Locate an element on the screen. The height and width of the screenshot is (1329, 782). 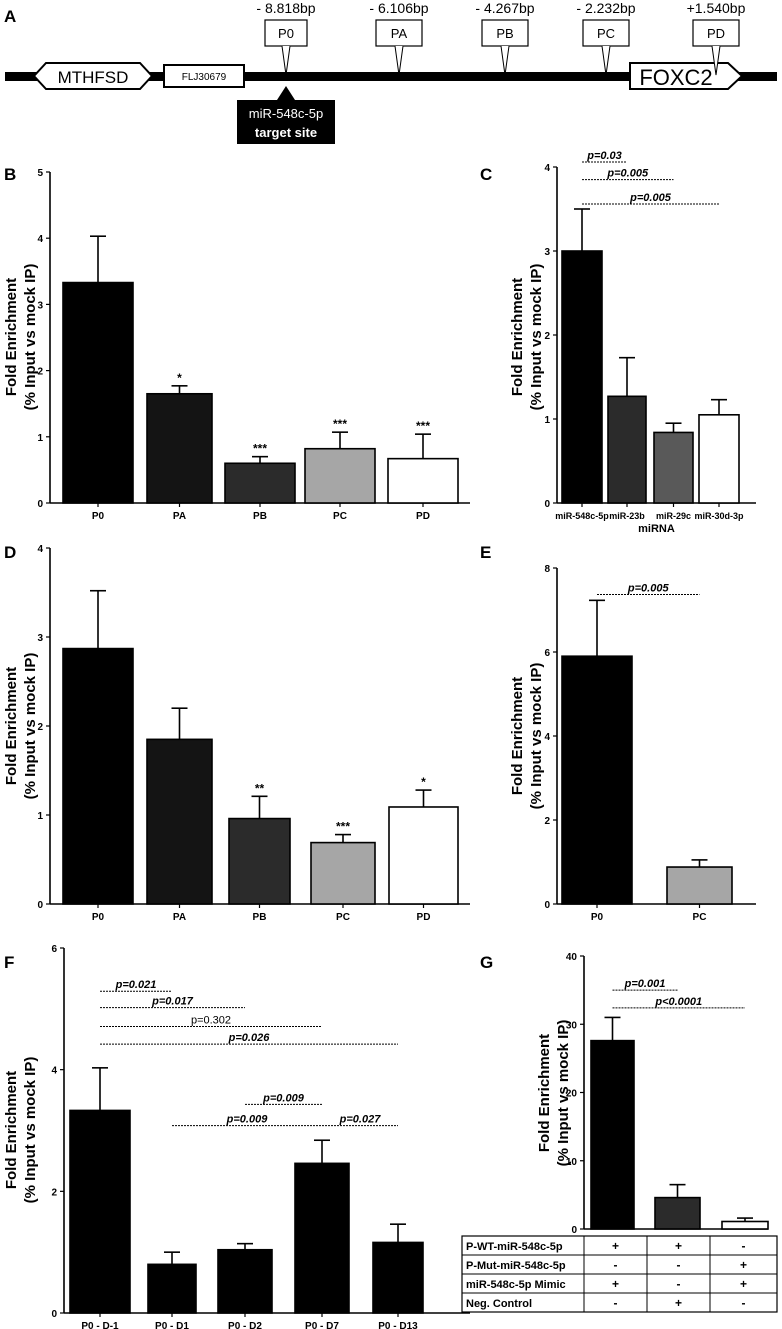
primer-pd-position: +1.540bp is located at coordinates (716, 8).